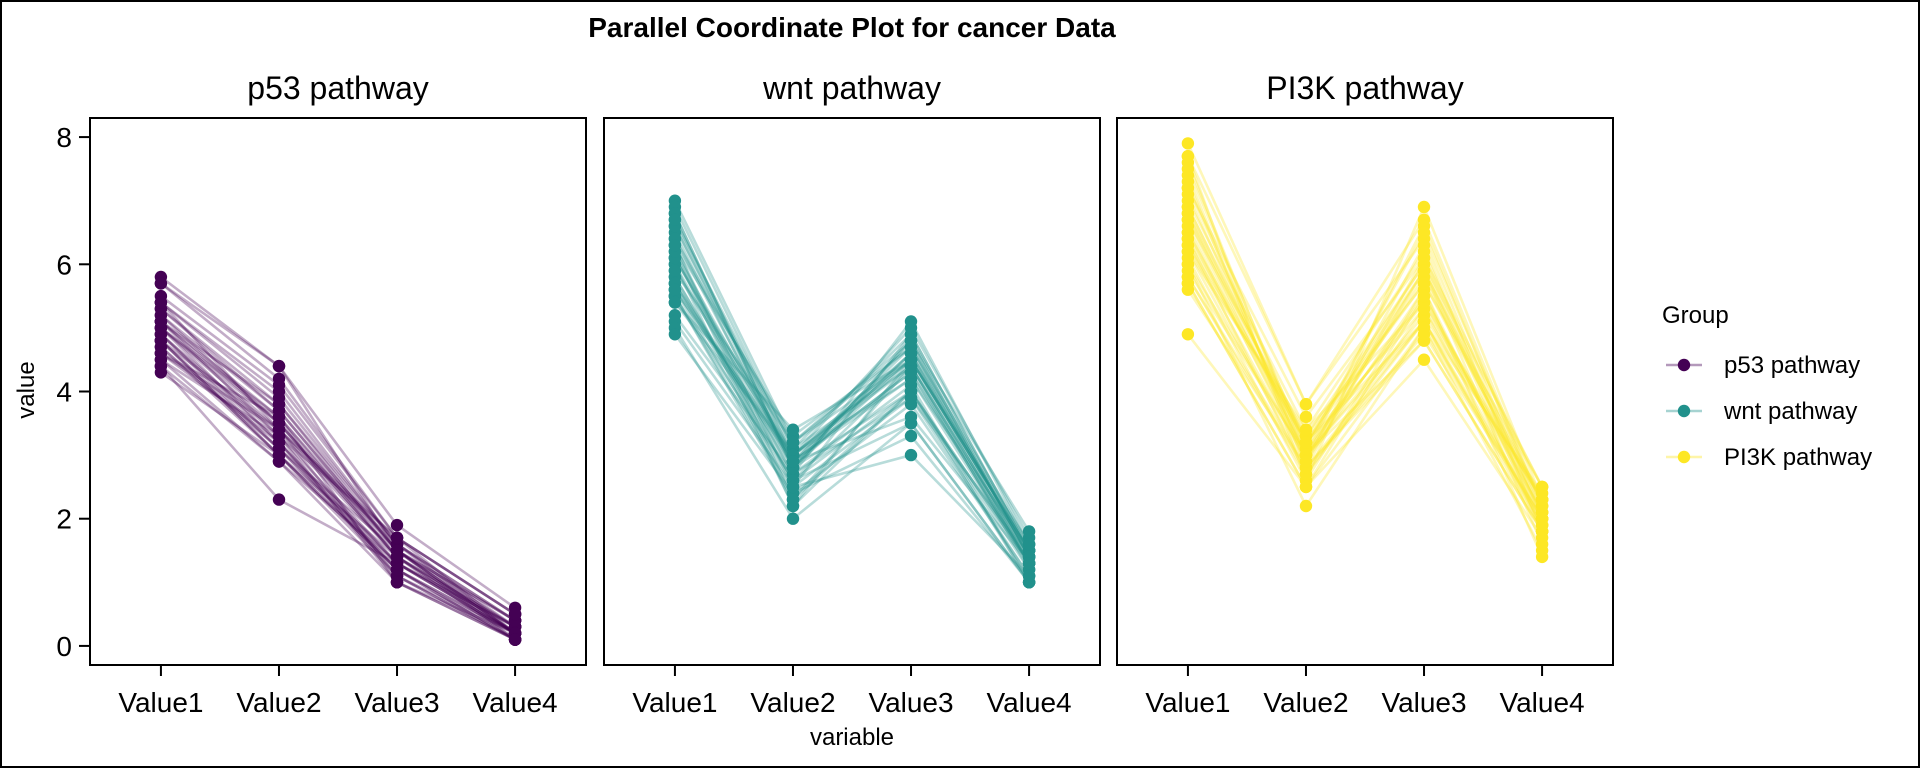  Describe the element at coordinates (1792, 365) in the screenshot. I see `legend-label: p53 pathway` at that location.